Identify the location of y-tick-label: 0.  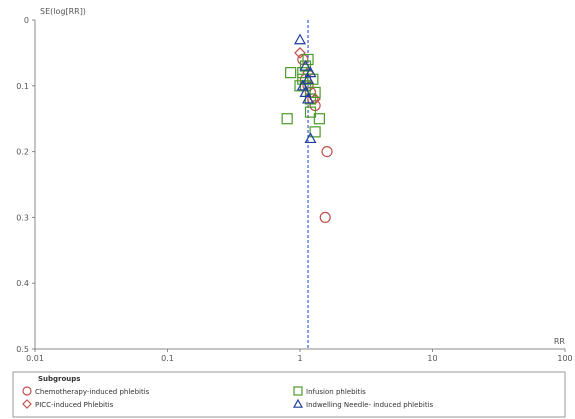
(26, 20).